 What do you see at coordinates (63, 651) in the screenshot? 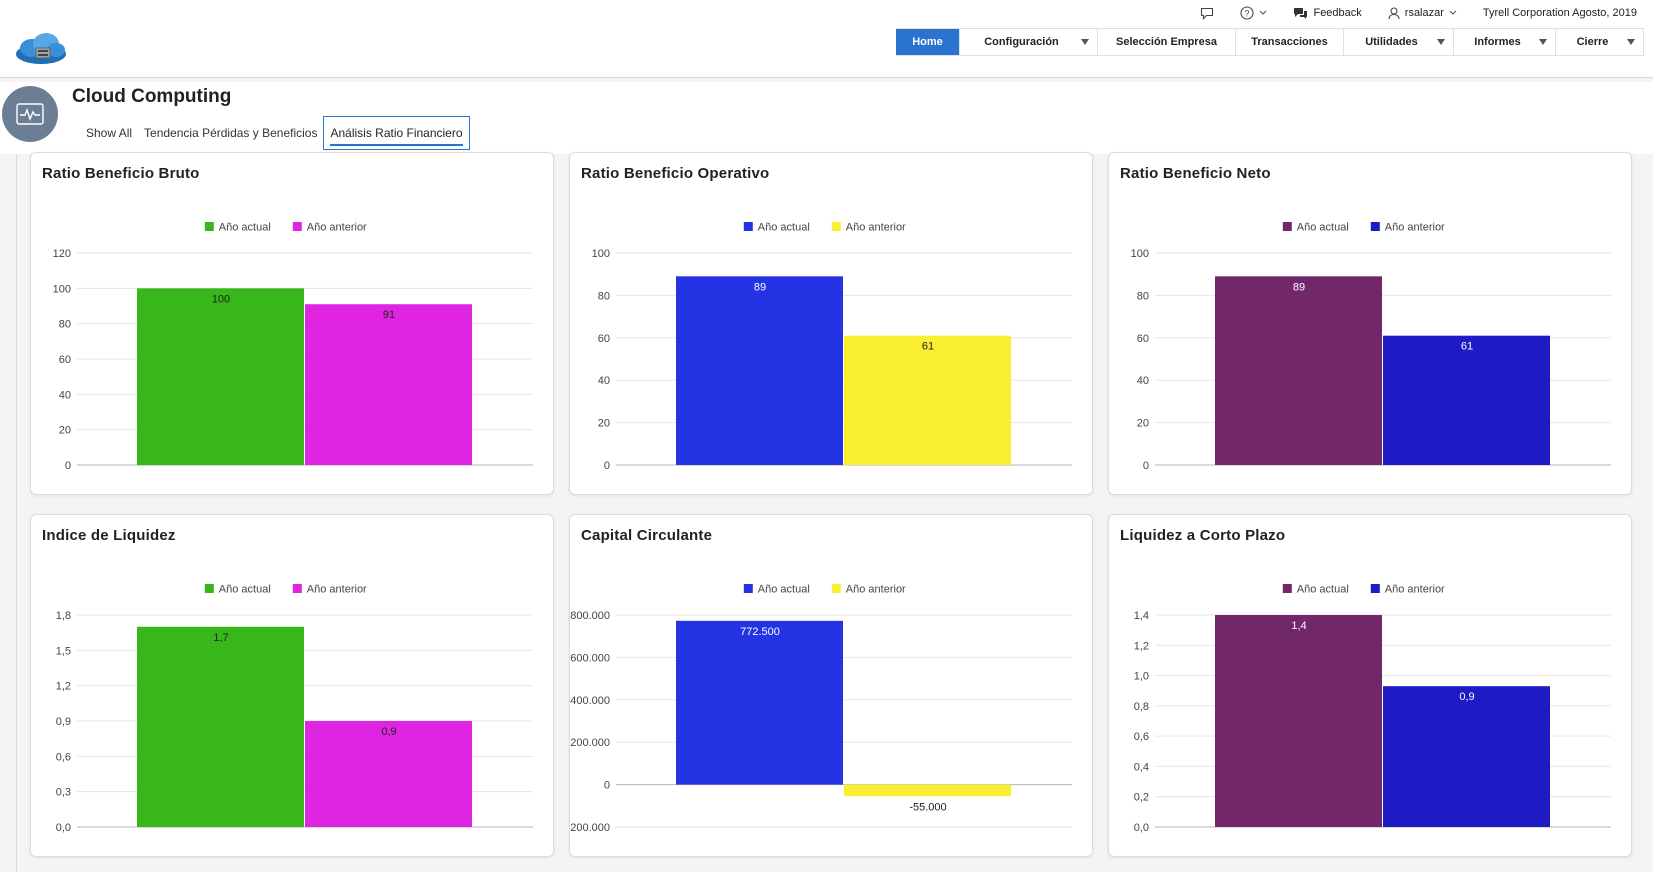
I see `y-tick-label: 1,5` at bounding box center [63, 651].